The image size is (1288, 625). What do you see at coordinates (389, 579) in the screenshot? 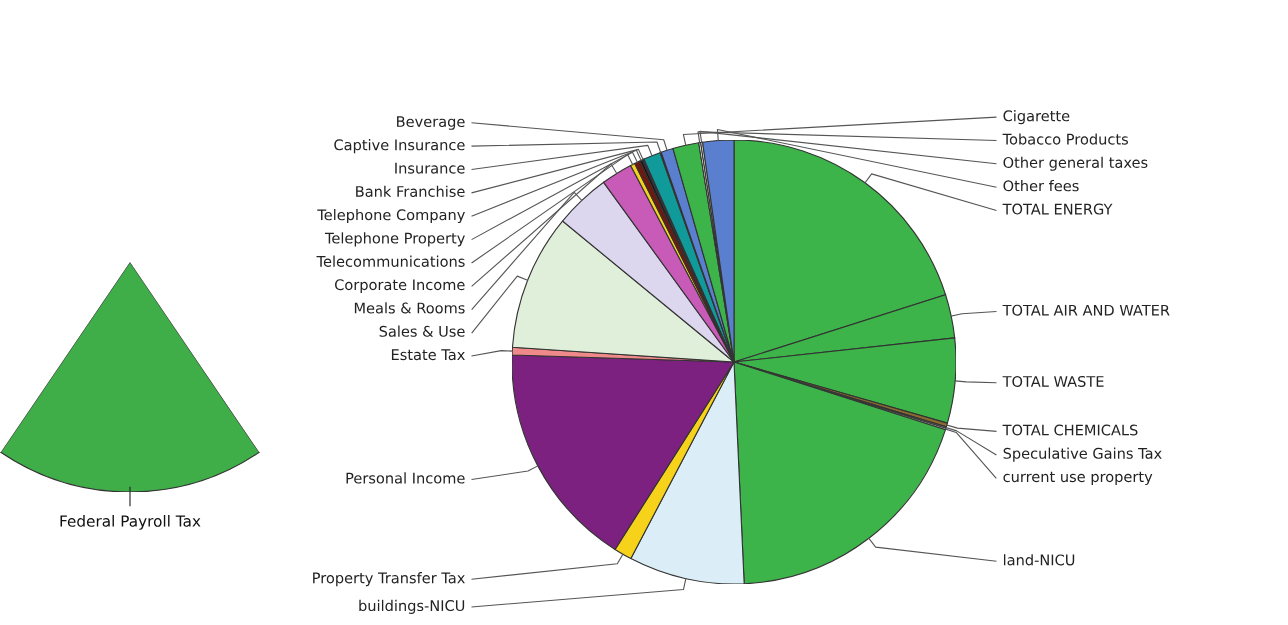
I see `slice-label: Property Transfer Tax` at bounding box center [389, 579].